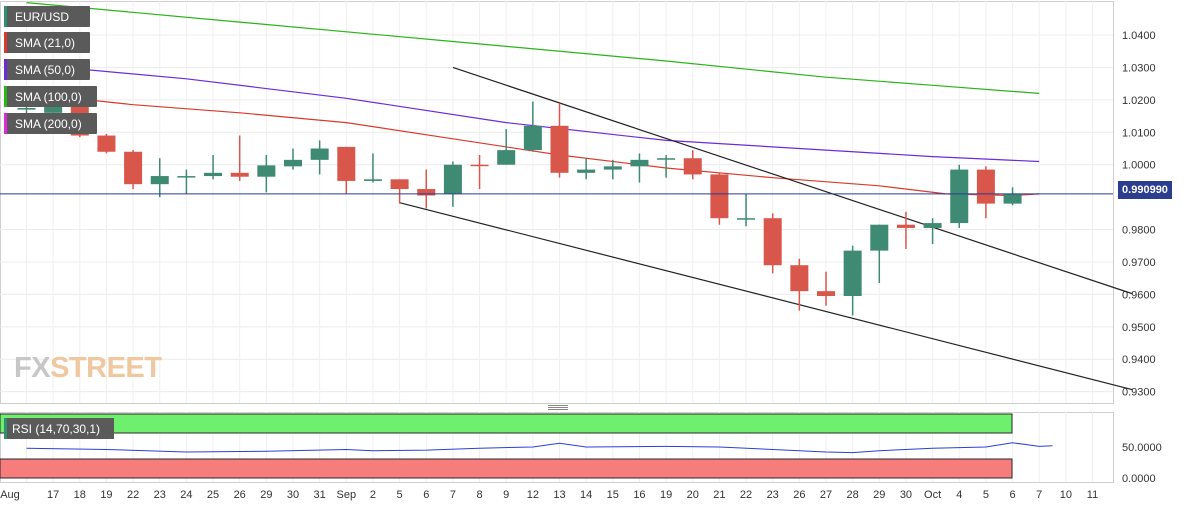 This screenshot has height=506, width=1194. What do you see at coordinates (186, 495) in the screenshot?
I see `x-tick-label: 24` at bounding box center [186, 495].